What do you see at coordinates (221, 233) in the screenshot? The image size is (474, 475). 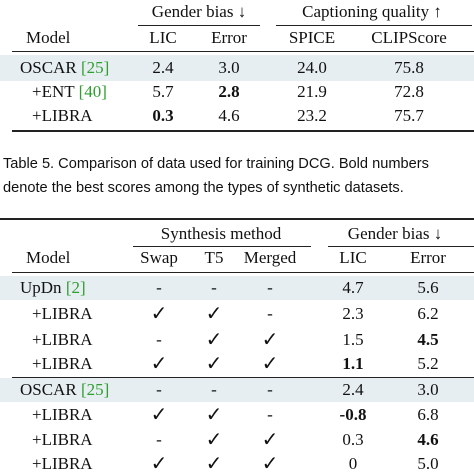 I see `group-header-synthesis-method: Synthesis method` at bounding box center [221, 233].